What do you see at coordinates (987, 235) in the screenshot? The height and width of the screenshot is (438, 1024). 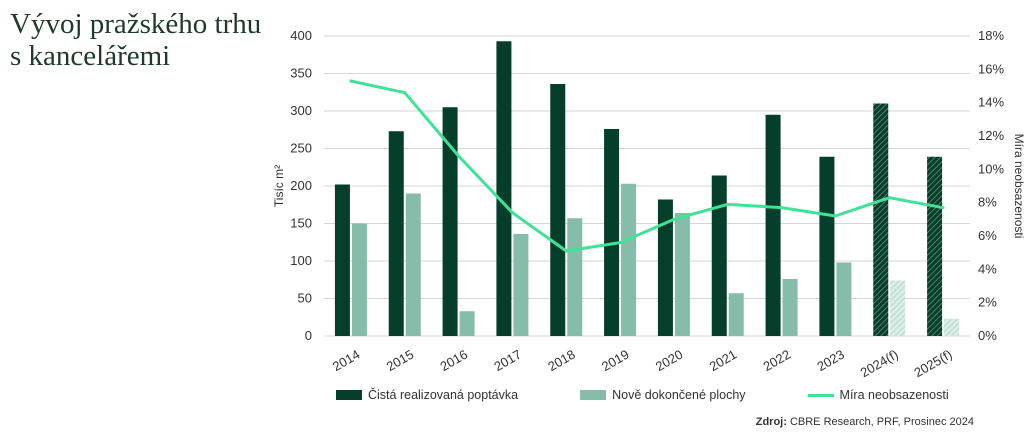 I see `y-right-tick-label: 6%` at bounding box center [987, 235].